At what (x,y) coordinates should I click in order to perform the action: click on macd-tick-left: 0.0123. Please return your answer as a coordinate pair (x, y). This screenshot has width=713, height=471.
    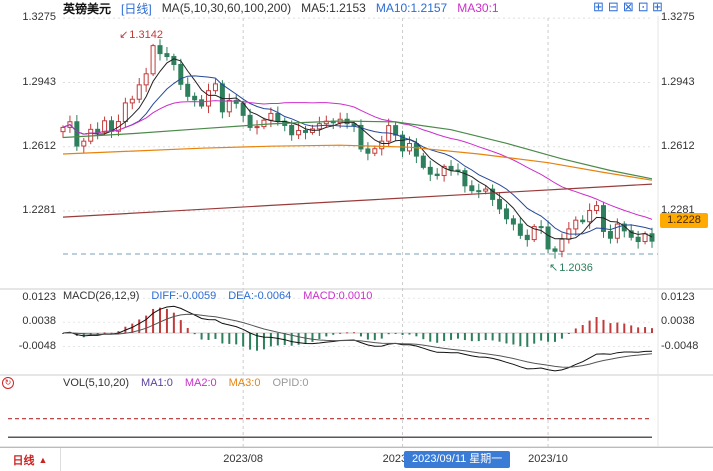
    Looking at the image, I should click on (39, 297).